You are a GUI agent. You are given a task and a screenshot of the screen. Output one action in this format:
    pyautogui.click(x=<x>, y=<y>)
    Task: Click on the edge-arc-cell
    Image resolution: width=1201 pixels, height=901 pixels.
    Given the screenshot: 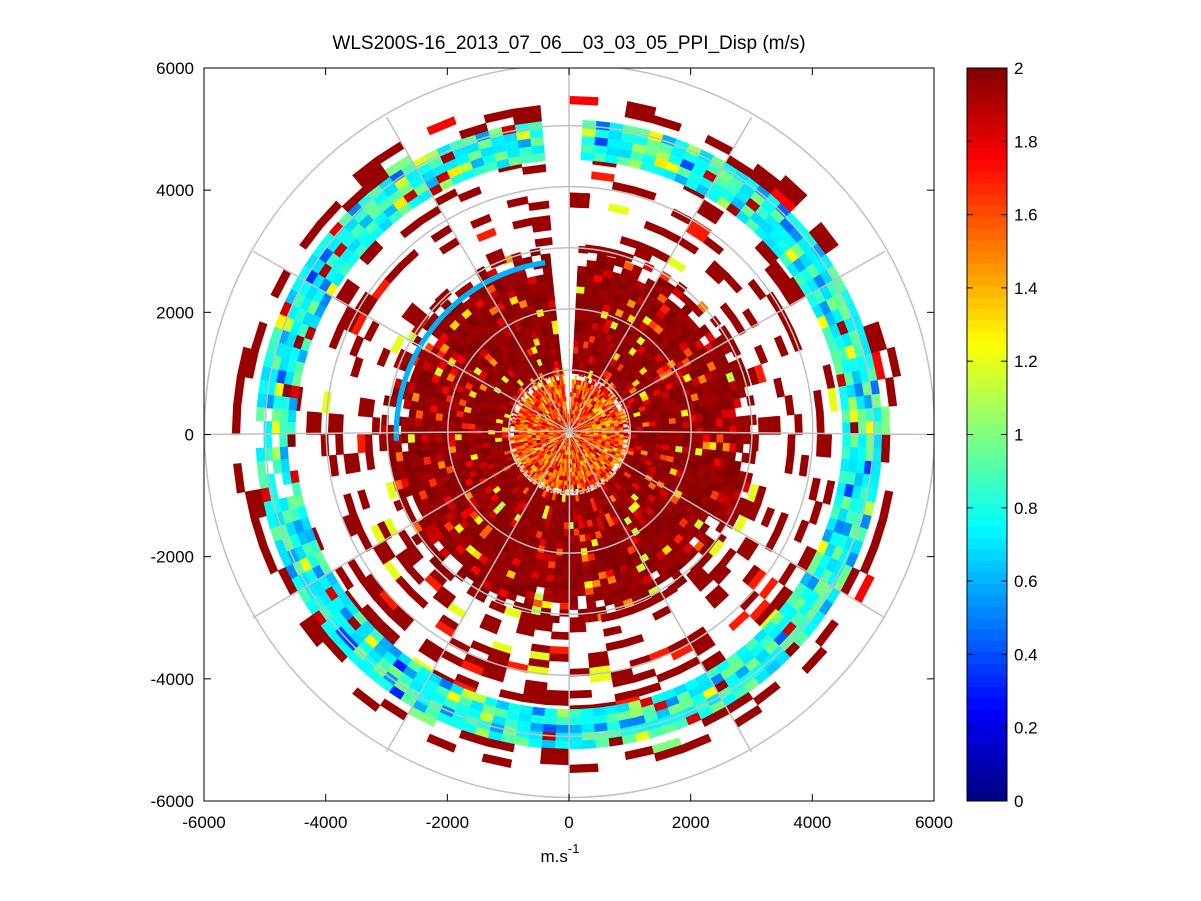 What is the action you would take?
    pyautogui.click(x=536, y=264)
    